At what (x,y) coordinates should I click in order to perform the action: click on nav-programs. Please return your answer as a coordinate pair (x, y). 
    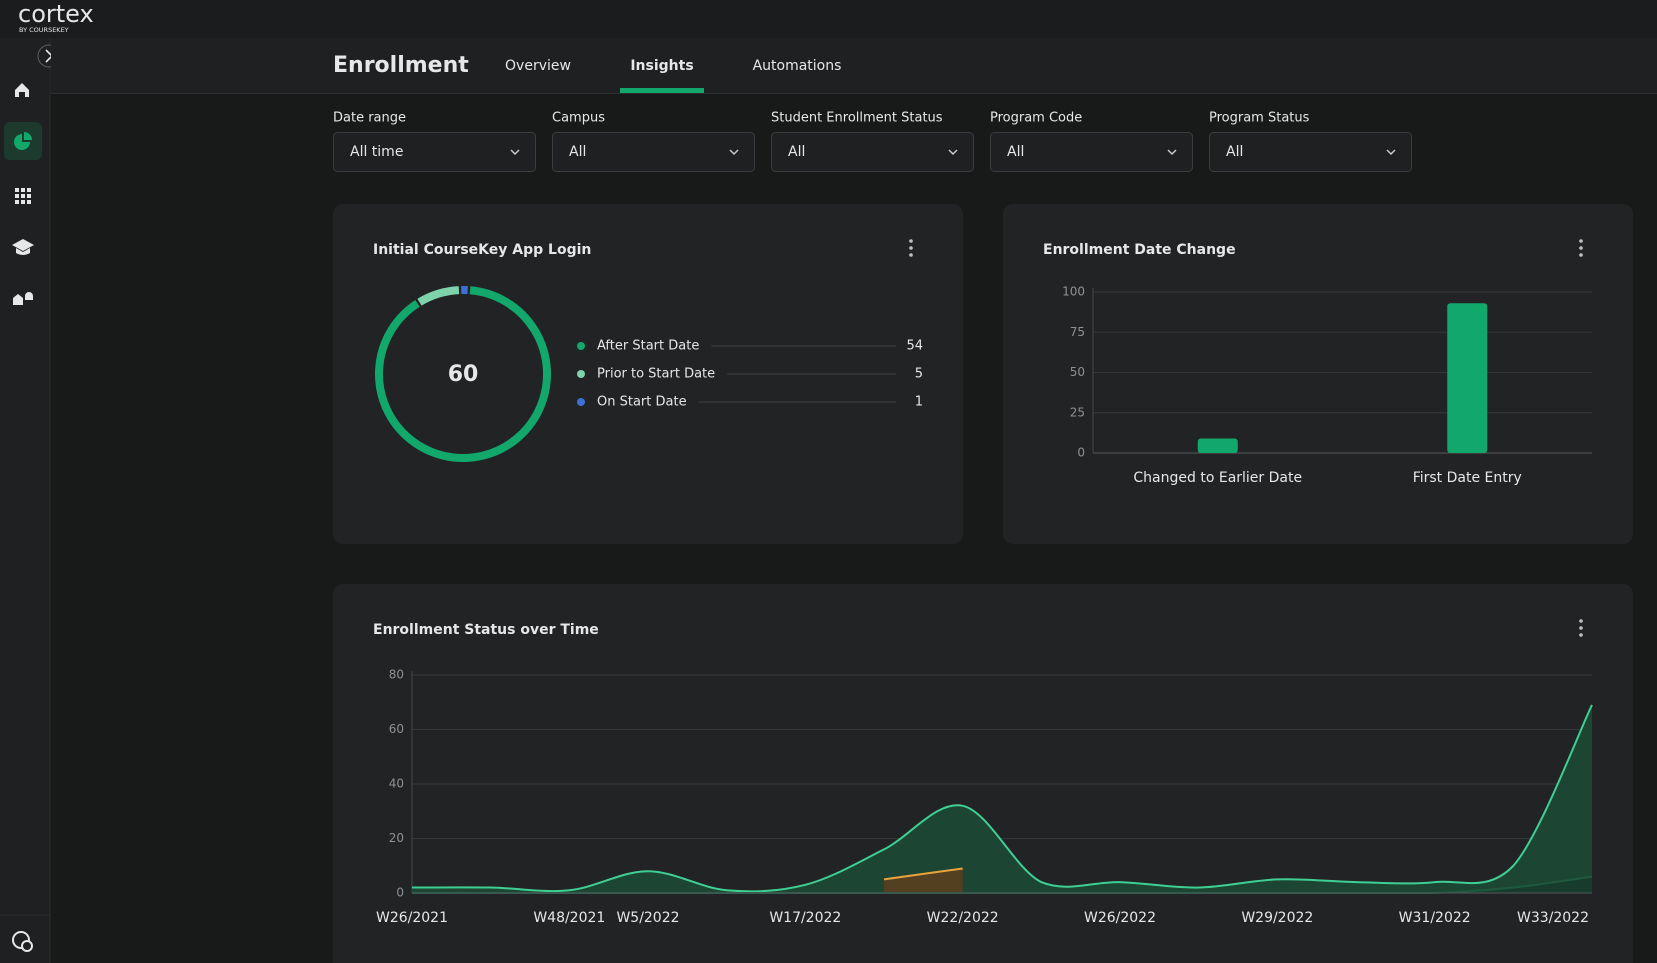
    Looking at the image, I should click on (23, 247).